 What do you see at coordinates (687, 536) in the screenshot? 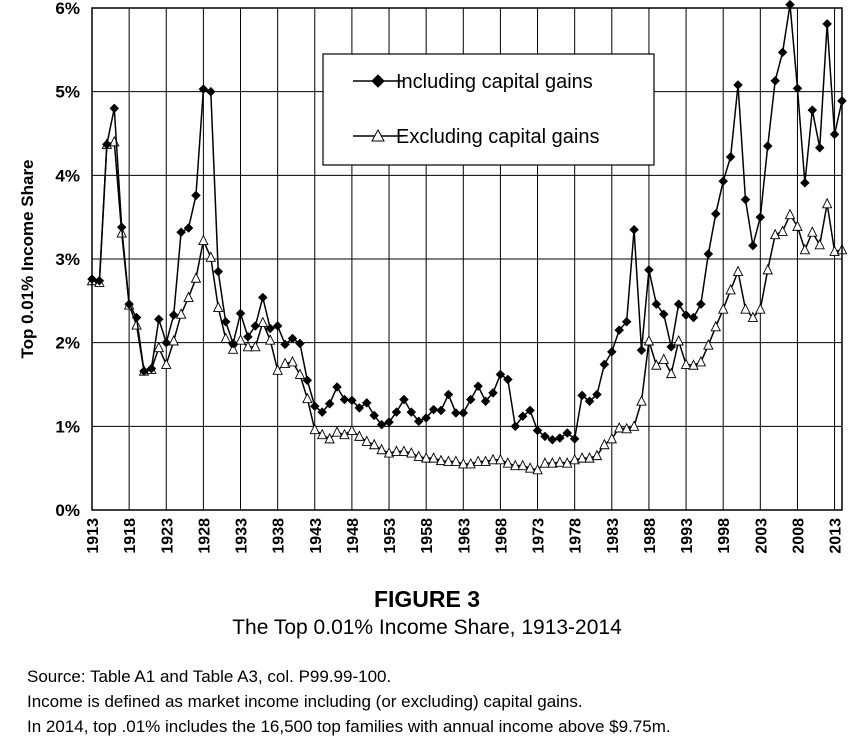
I see `x-tick-label: 1993` at bounding box center [687, 536].